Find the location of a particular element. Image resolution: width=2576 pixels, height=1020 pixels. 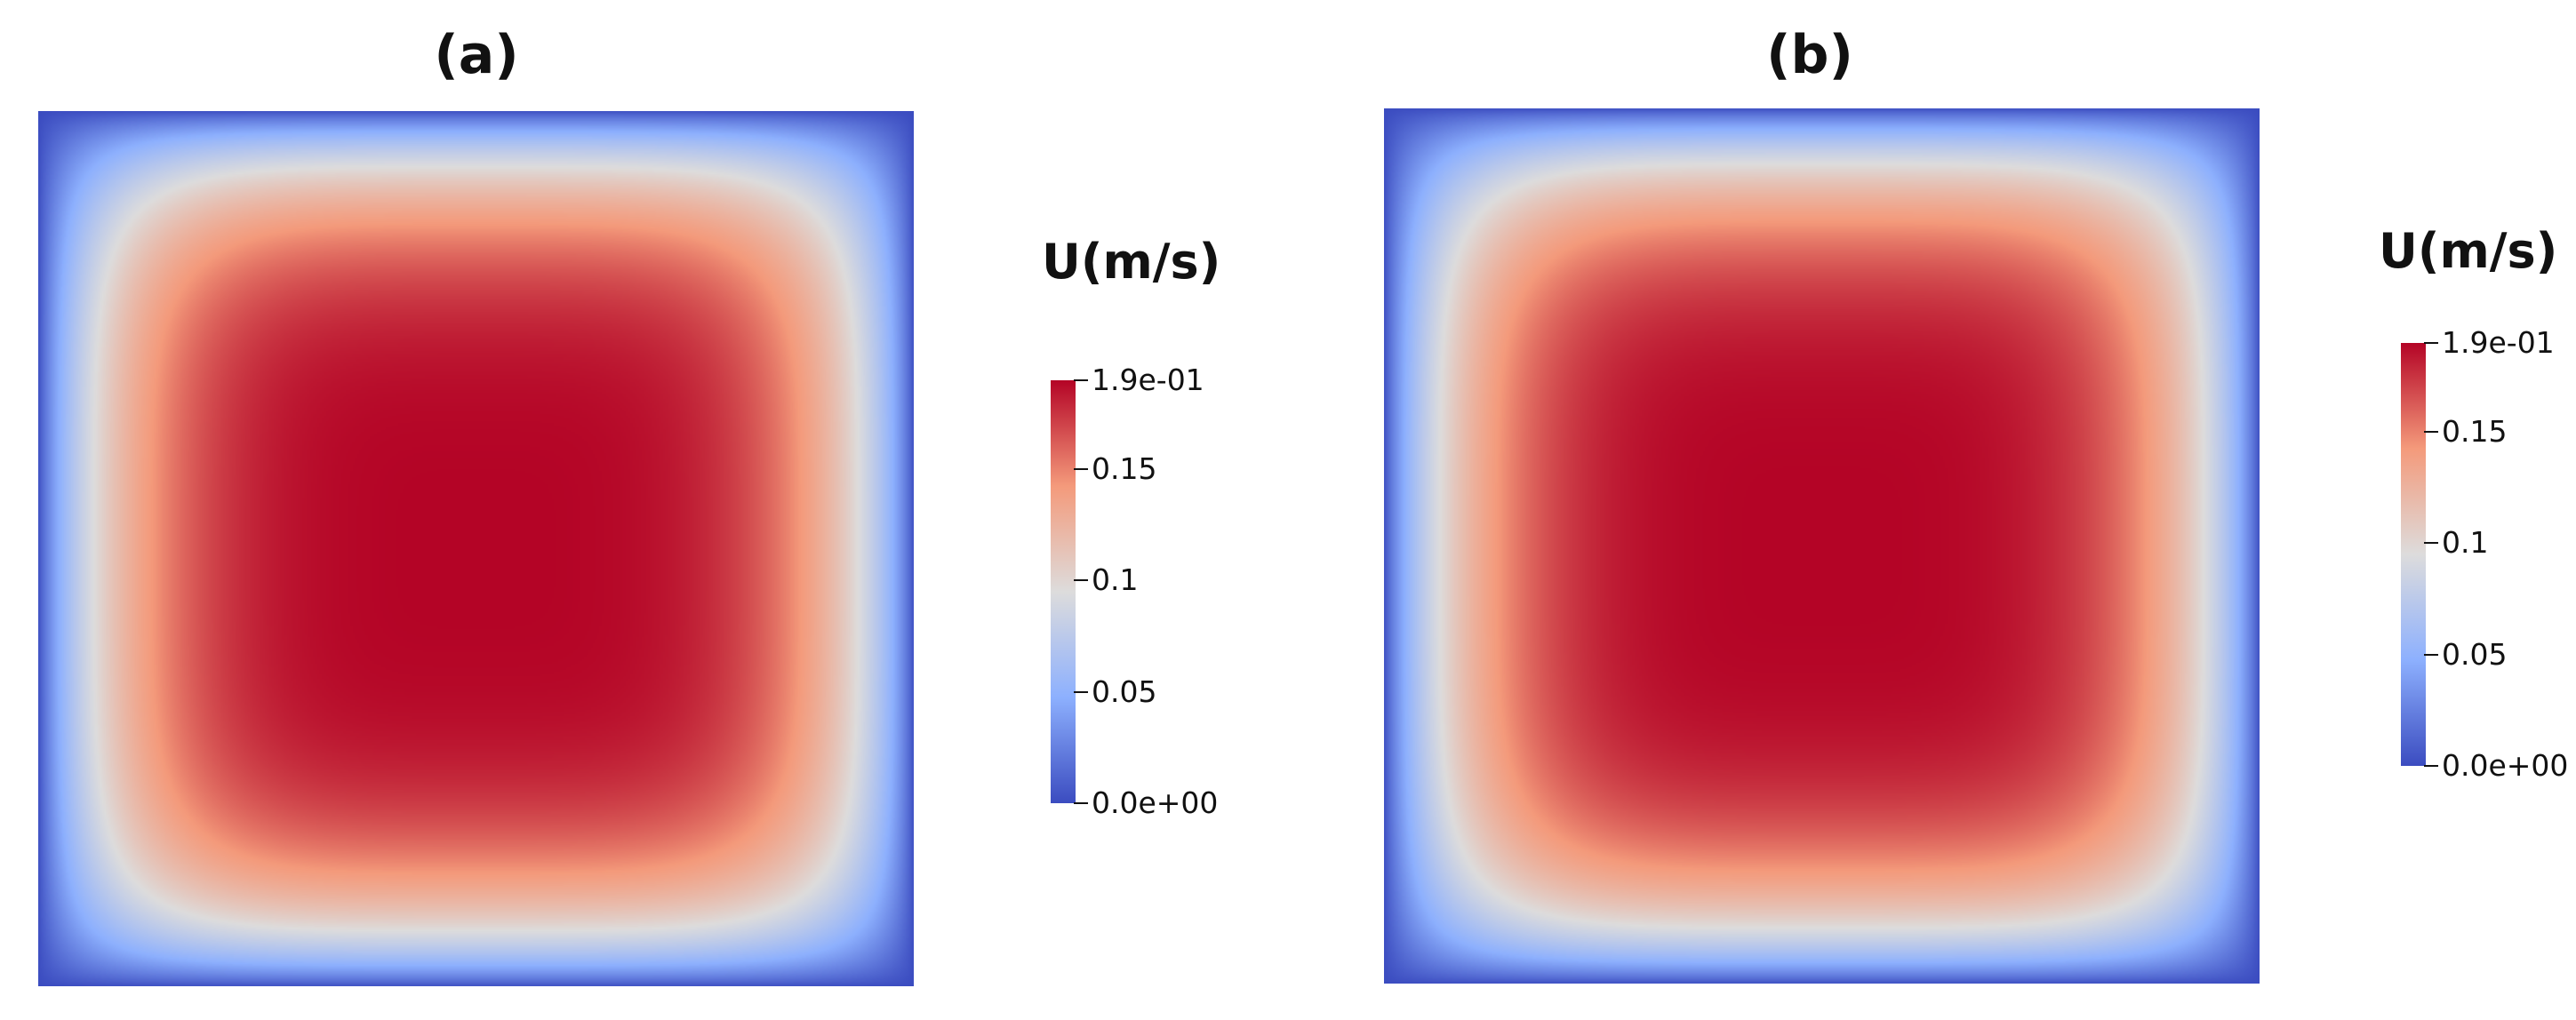

panel-b-tick-label: 0.0e+00 is located at coordinates (2505, 765).